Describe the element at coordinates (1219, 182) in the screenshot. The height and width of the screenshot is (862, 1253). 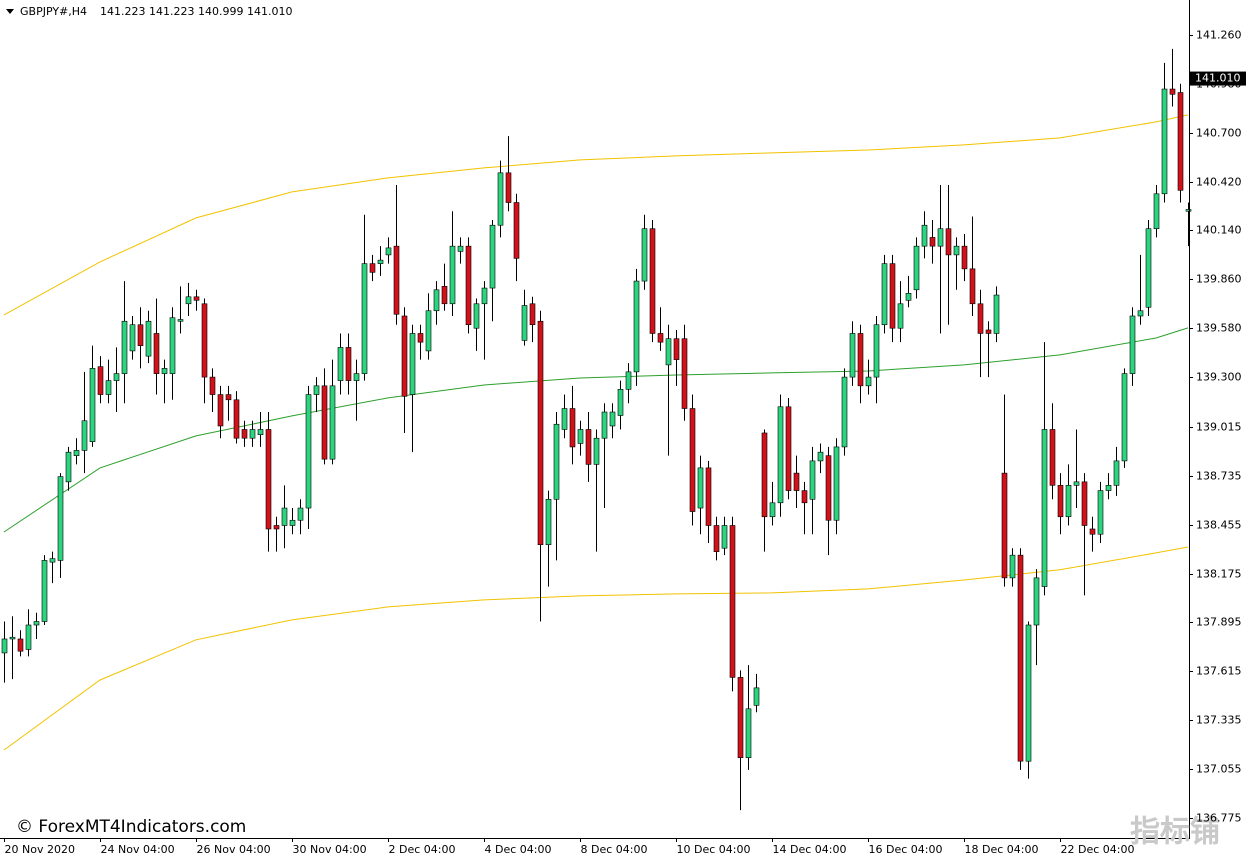
I see `y-tick-label: 140.420` at that location.